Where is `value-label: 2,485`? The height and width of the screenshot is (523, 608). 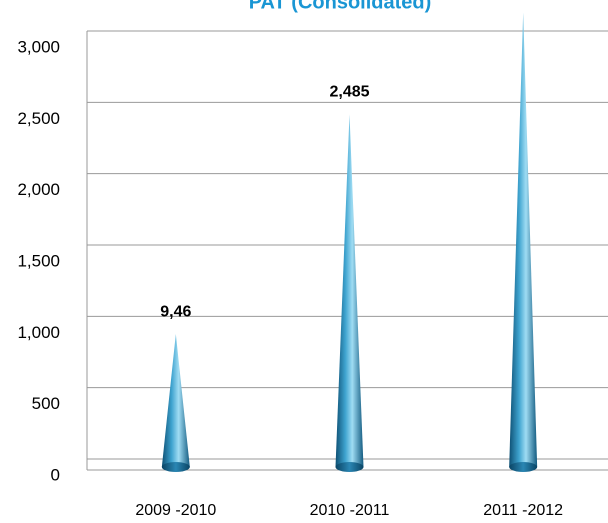 value-label: 2,485 is located at coordinates (349, 92).